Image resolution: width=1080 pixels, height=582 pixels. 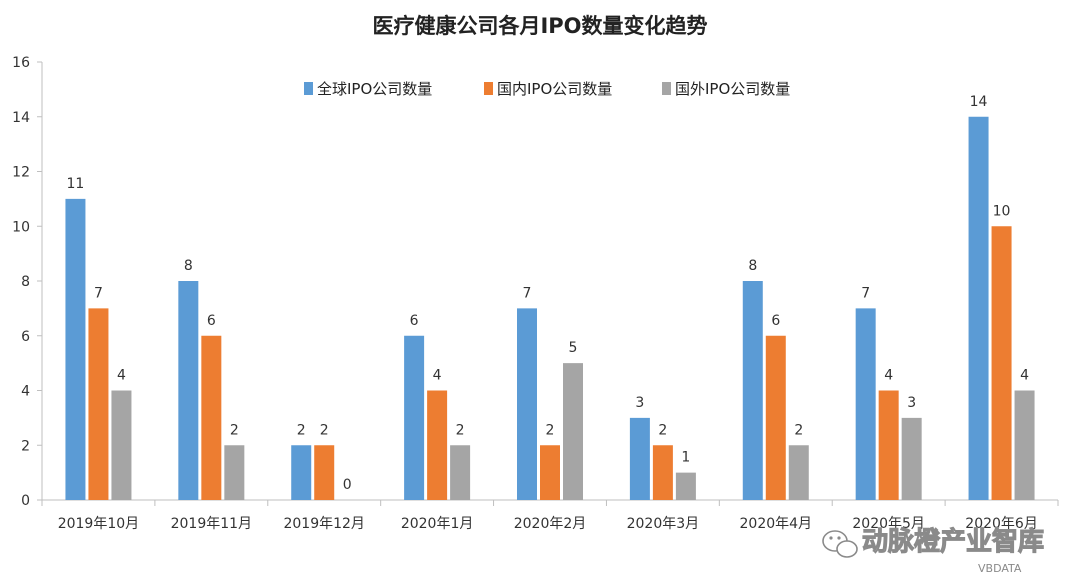 What do you see at coordinates (211, 524) in the screenshot?
I see `x-tick-label: 2019年11月` at bounding box center [211, 524].